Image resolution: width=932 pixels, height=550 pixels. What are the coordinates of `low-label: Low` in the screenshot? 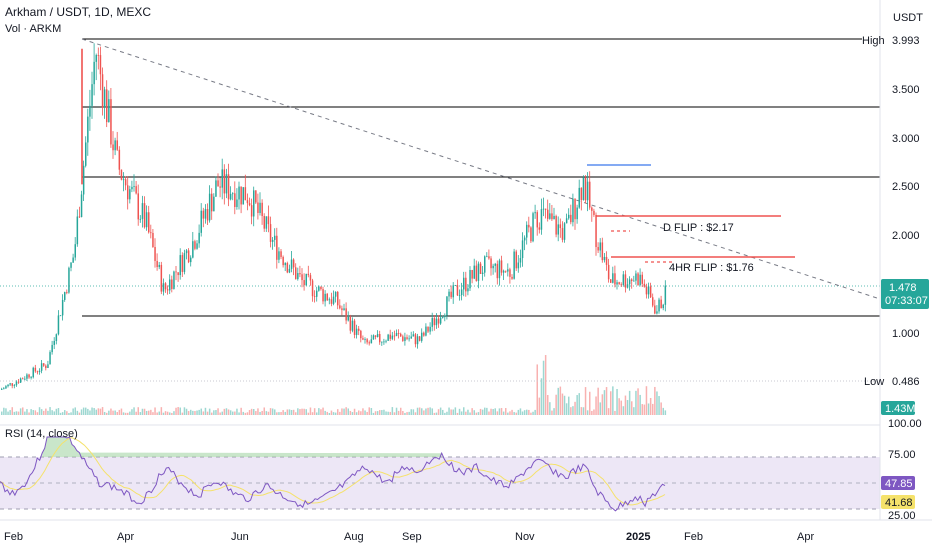 It's located at (874, 382).